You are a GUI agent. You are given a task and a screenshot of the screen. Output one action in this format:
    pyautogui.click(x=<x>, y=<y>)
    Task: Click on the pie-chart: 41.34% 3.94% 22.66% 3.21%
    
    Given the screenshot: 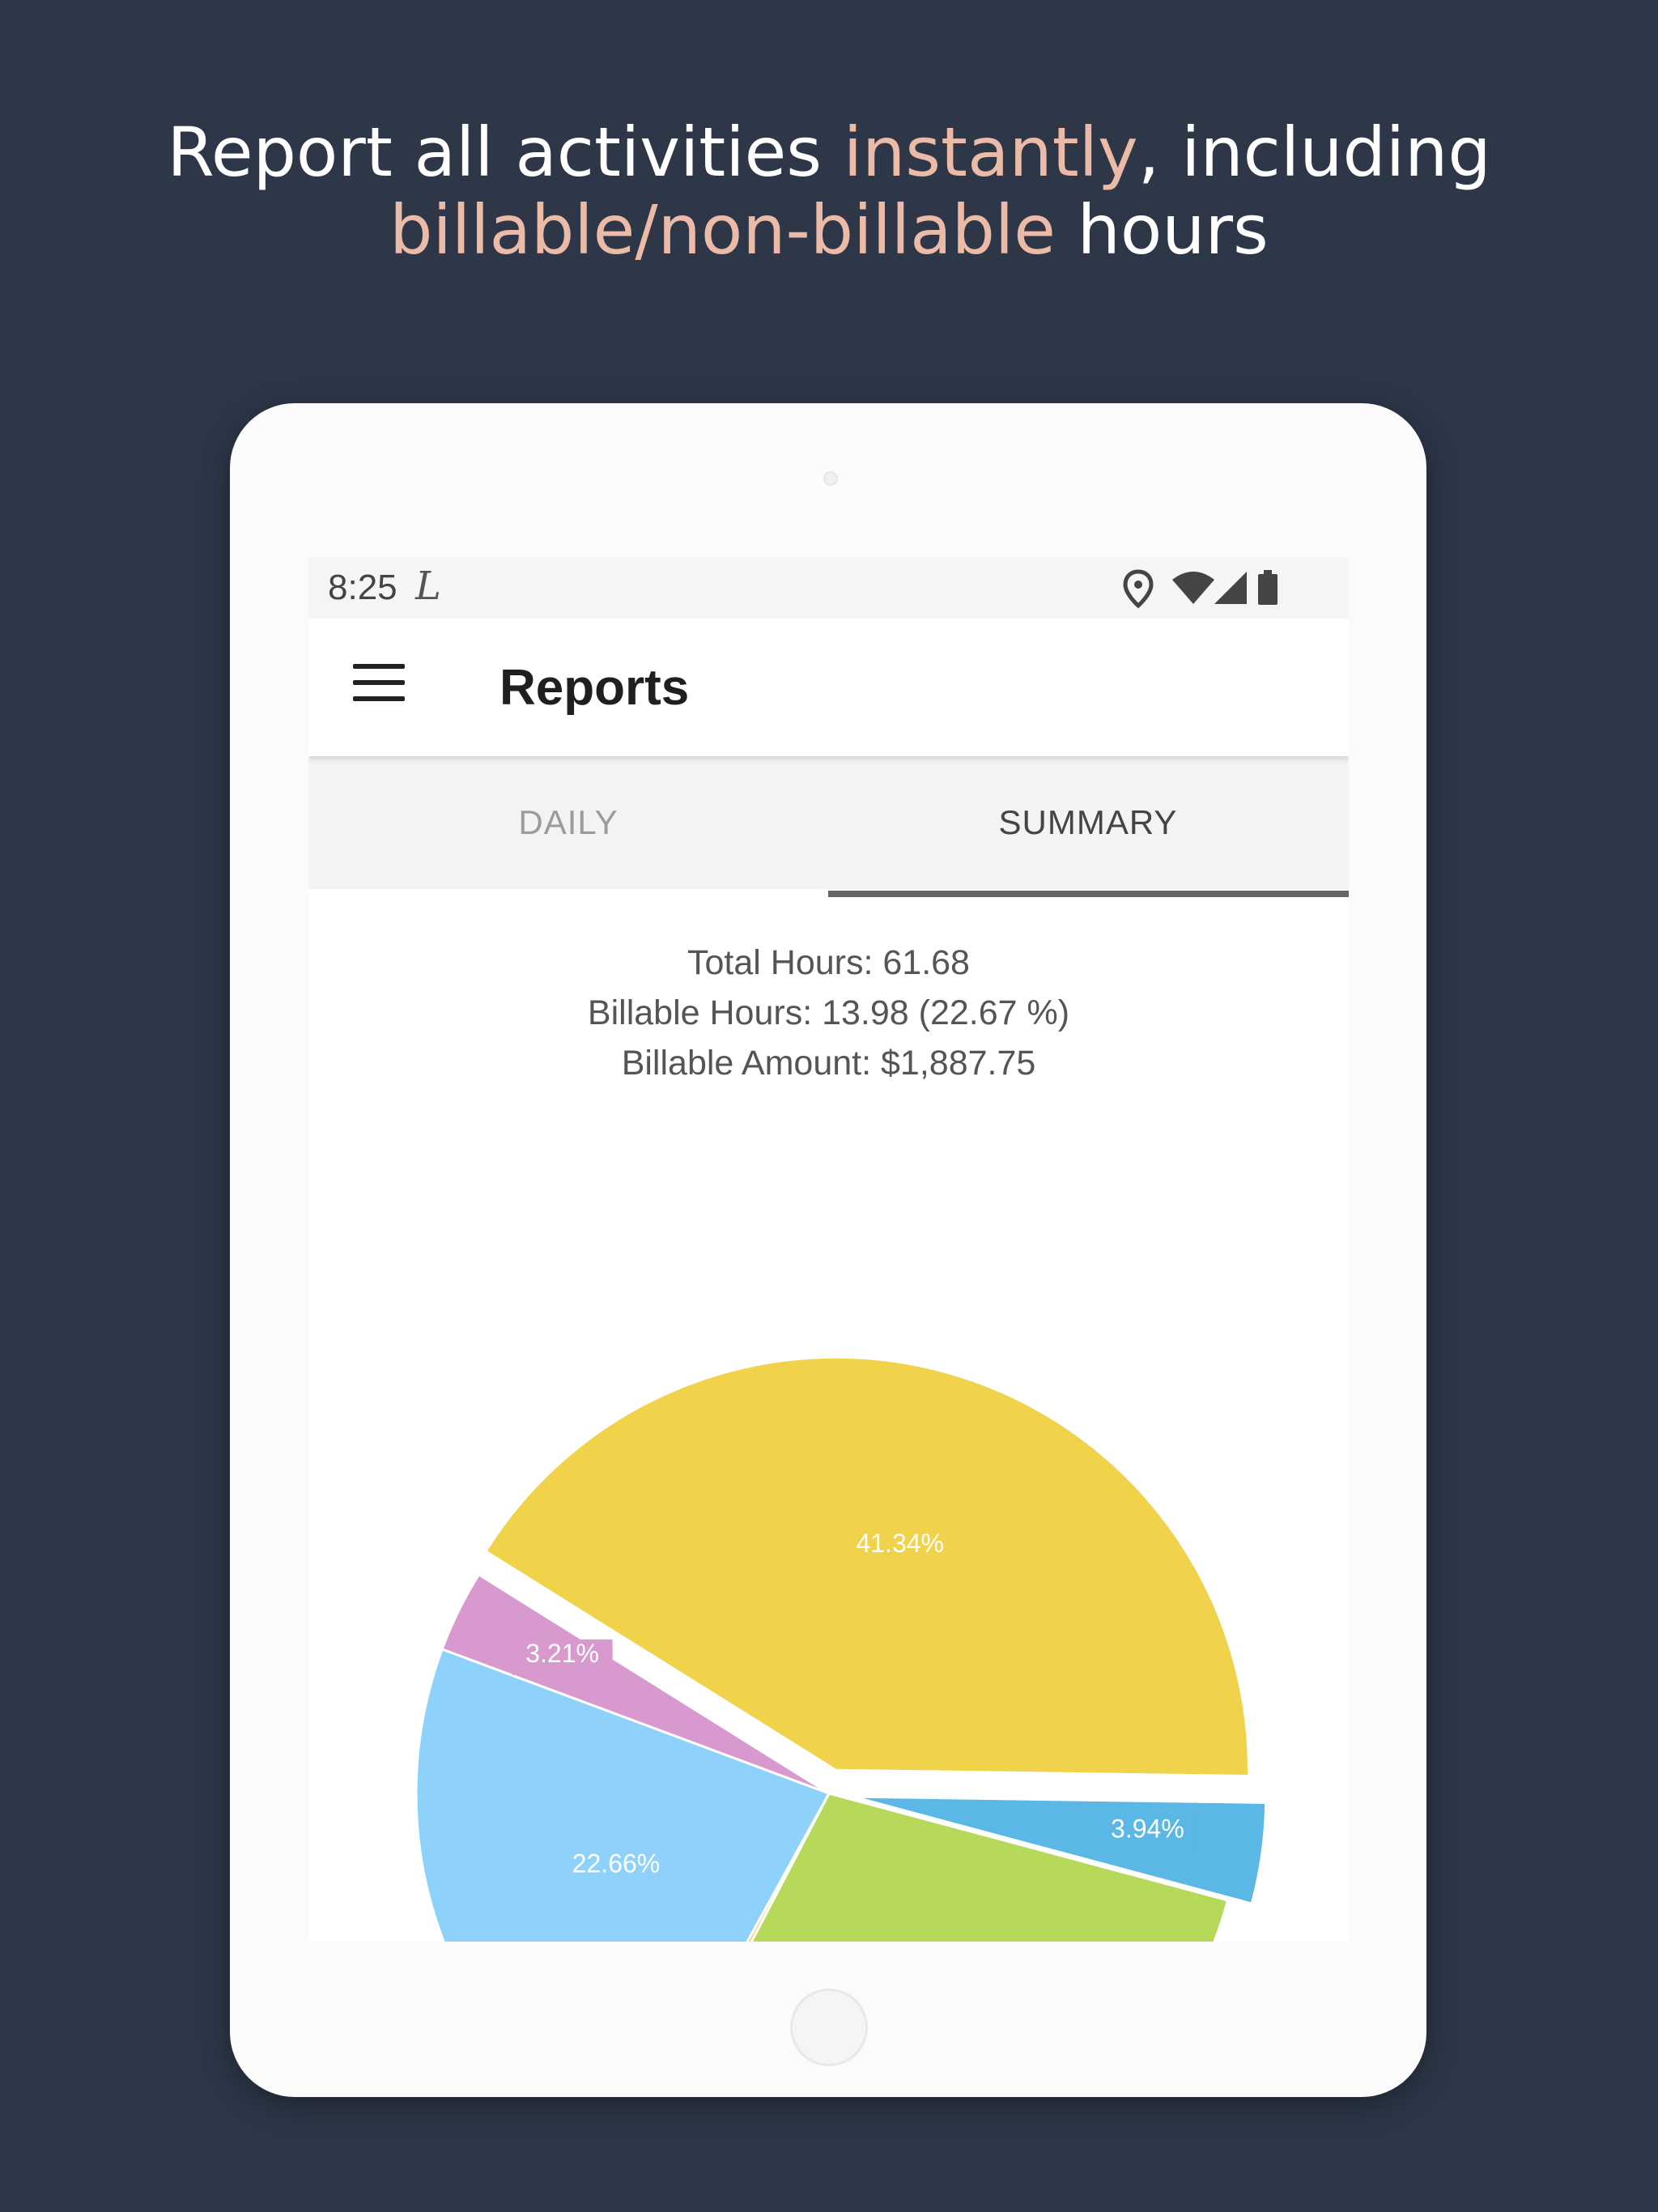 What is the action you would take?
    pyautogui.click(x=841, y=1649)
    